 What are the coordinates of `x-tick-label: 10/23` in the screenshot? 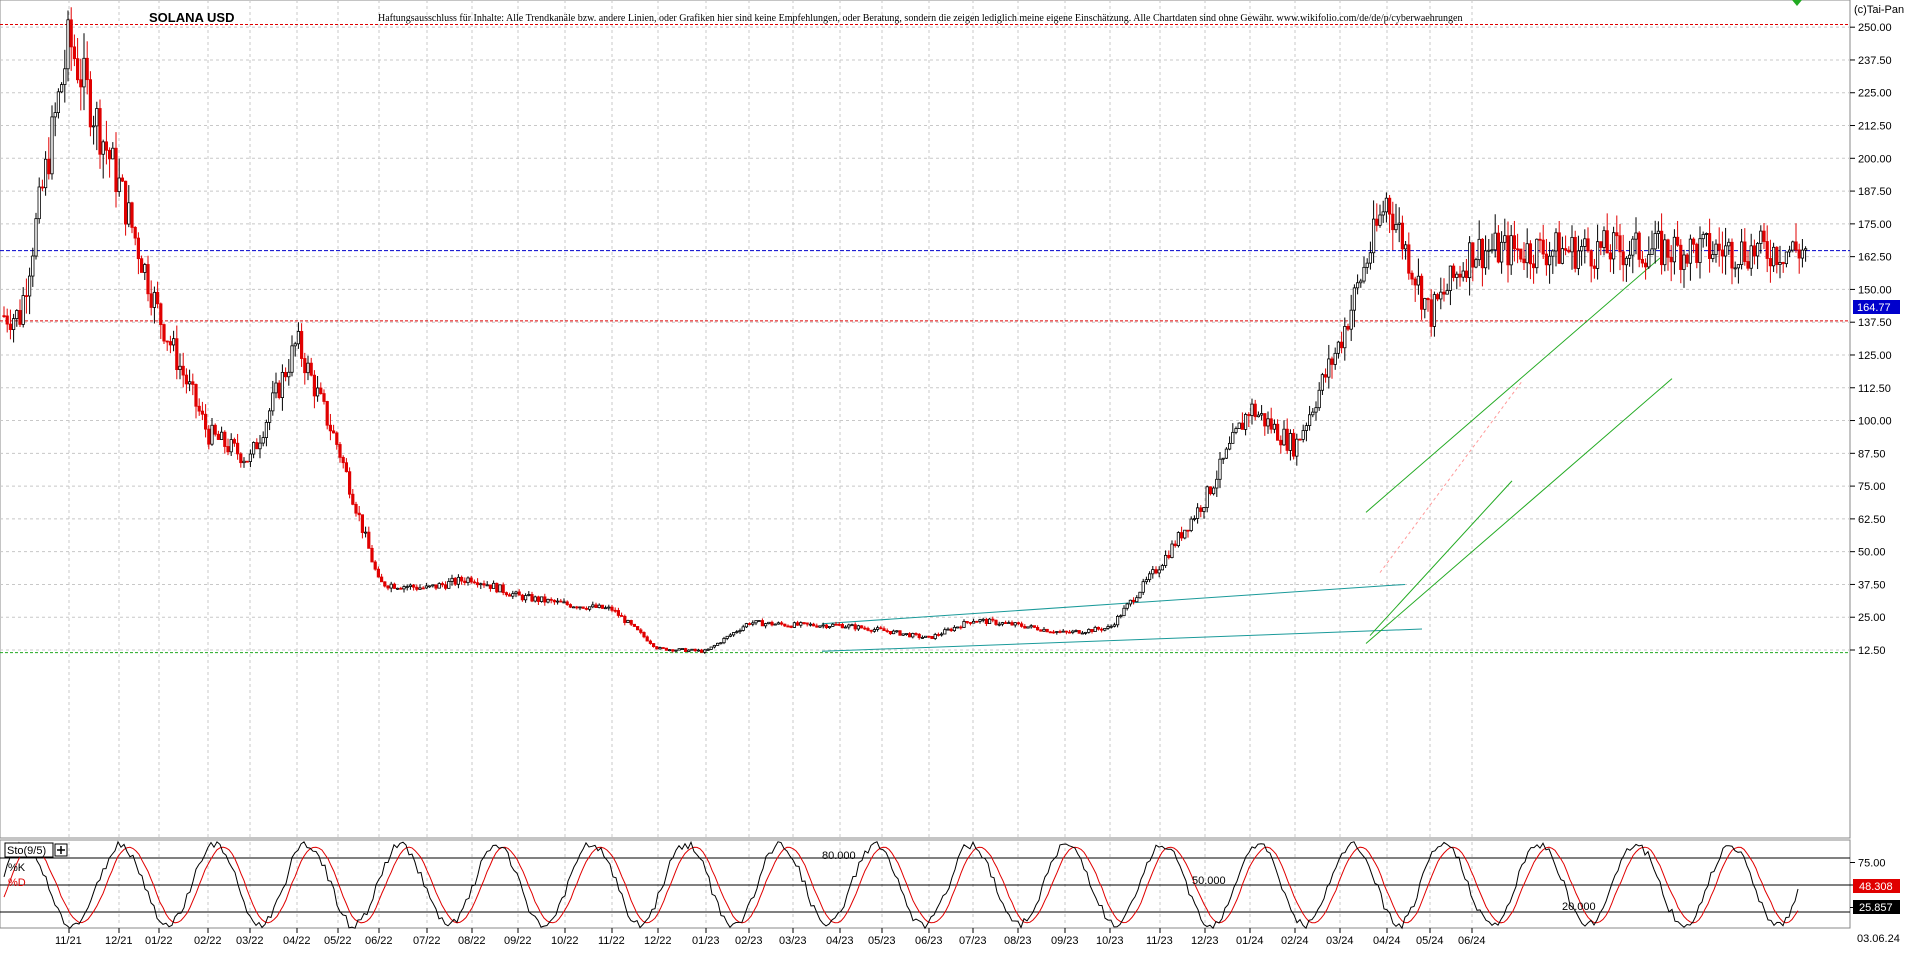 It's located at (1110, 941).